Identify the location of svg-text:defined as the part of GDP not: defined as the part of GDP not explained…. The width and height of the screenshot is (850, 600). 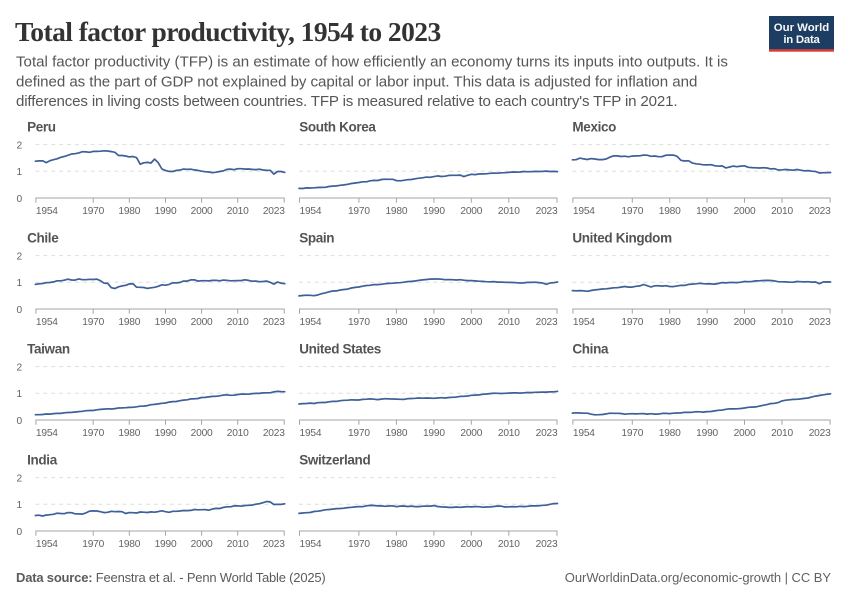
(356, 81).